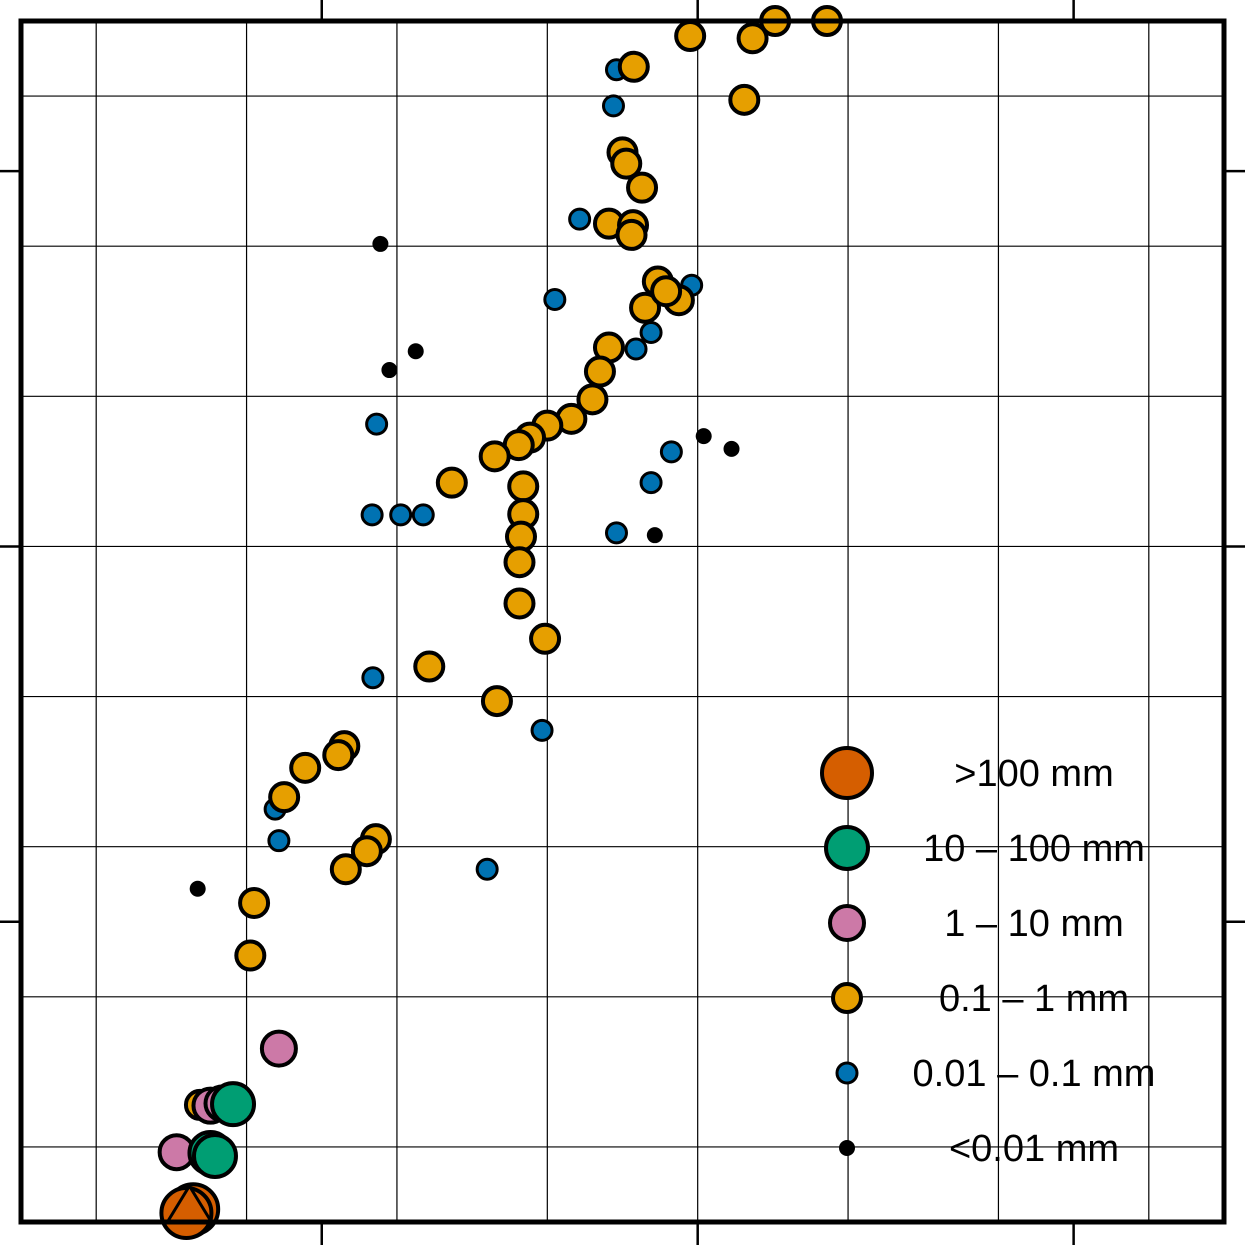 The height and width of the screenshot is (1245, 1245). I want to click on legend-label: 1 – 10 mm, so click(1034, 924).